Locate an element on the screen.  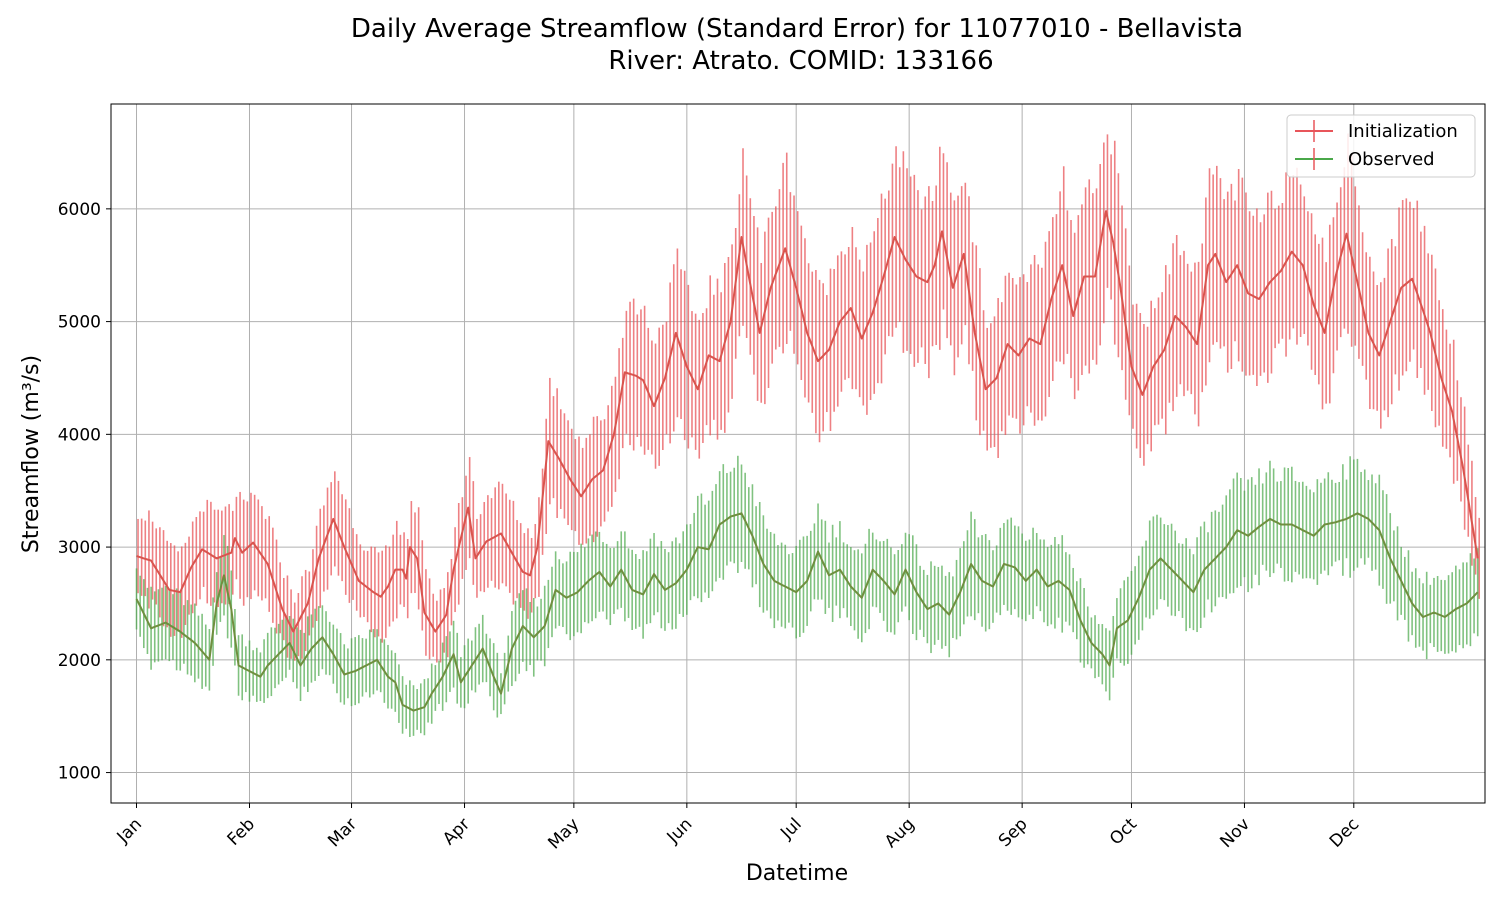
x-axis-label: Datetime is located at coordinates (797, 873).